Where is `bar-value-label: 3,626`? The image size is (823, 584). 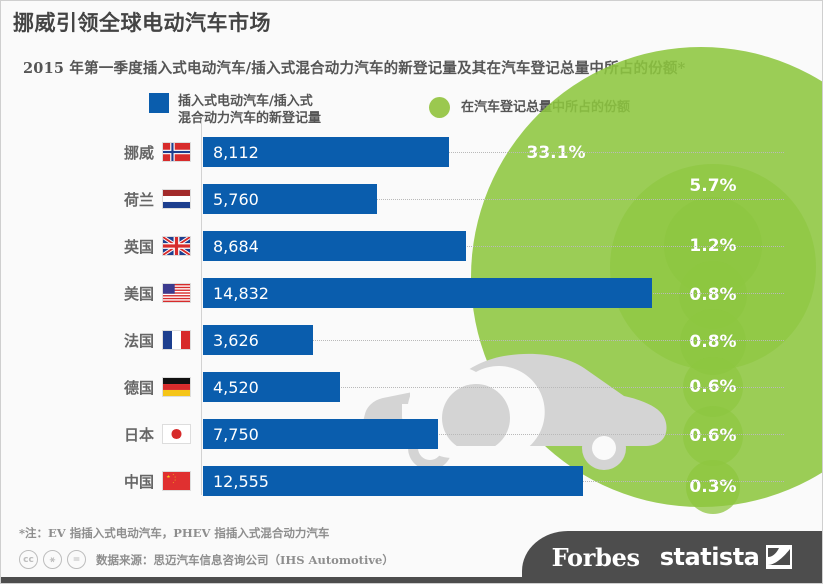
bar-value-label: 3,626 is located at coordinates (236, 340).